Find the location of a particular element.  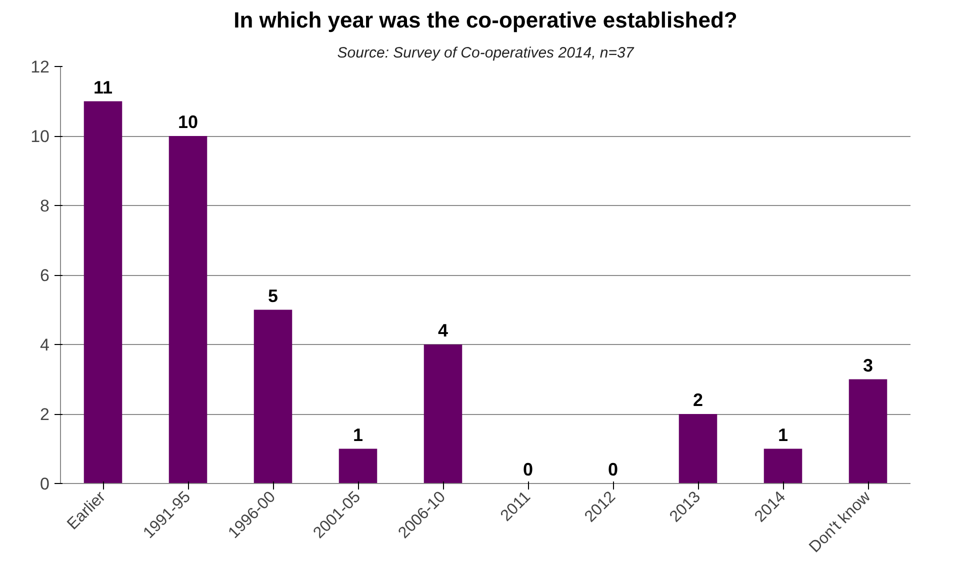

data-label: 3 is located at coordinates (868, 365).